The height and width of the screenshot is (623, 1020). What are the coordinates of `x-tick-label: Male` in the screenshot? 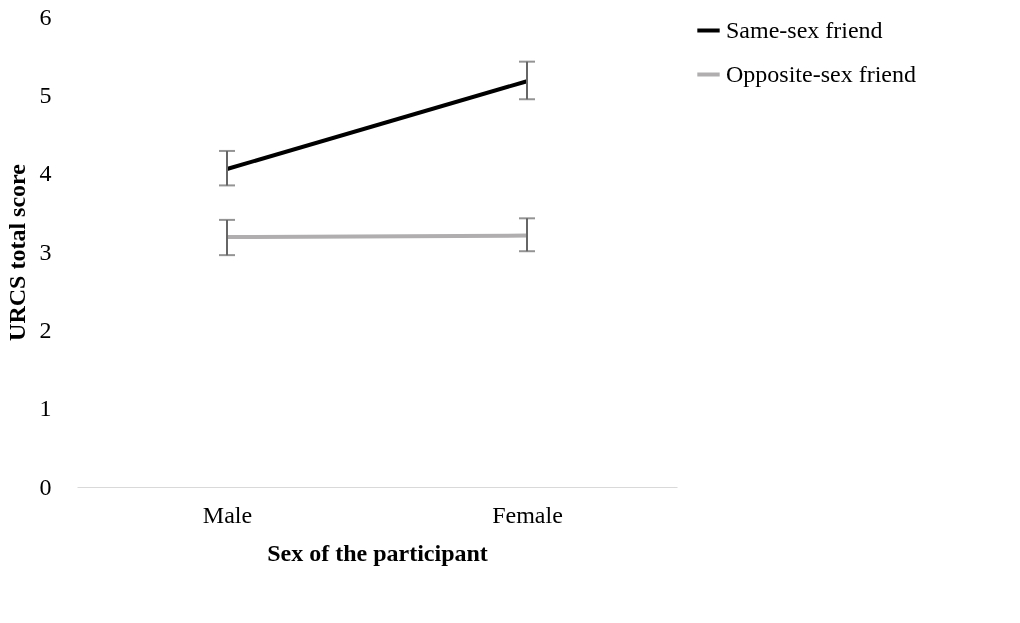 It's located at (227, 514).